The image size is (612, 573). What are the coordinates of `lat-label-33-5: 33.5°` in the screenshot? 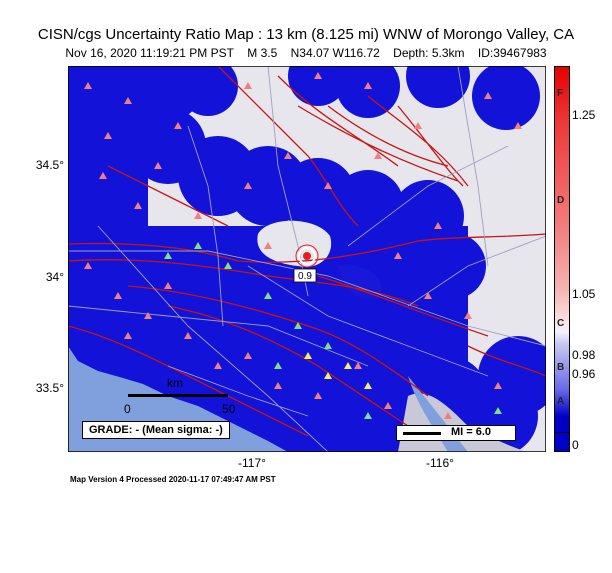 It's located at (49, 388).